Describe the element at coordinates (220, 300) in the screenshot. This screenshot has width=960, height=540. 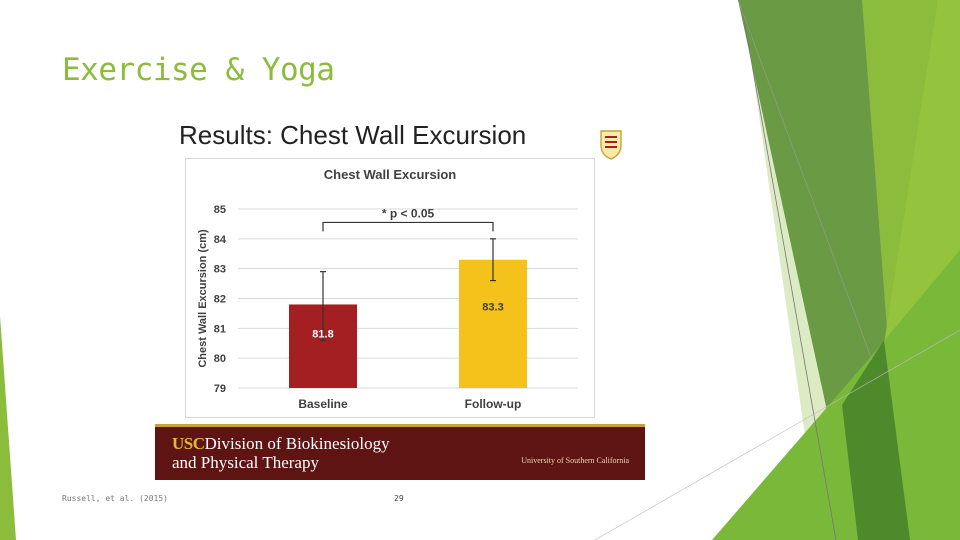
I see `y-tick-label: 82` at that location.